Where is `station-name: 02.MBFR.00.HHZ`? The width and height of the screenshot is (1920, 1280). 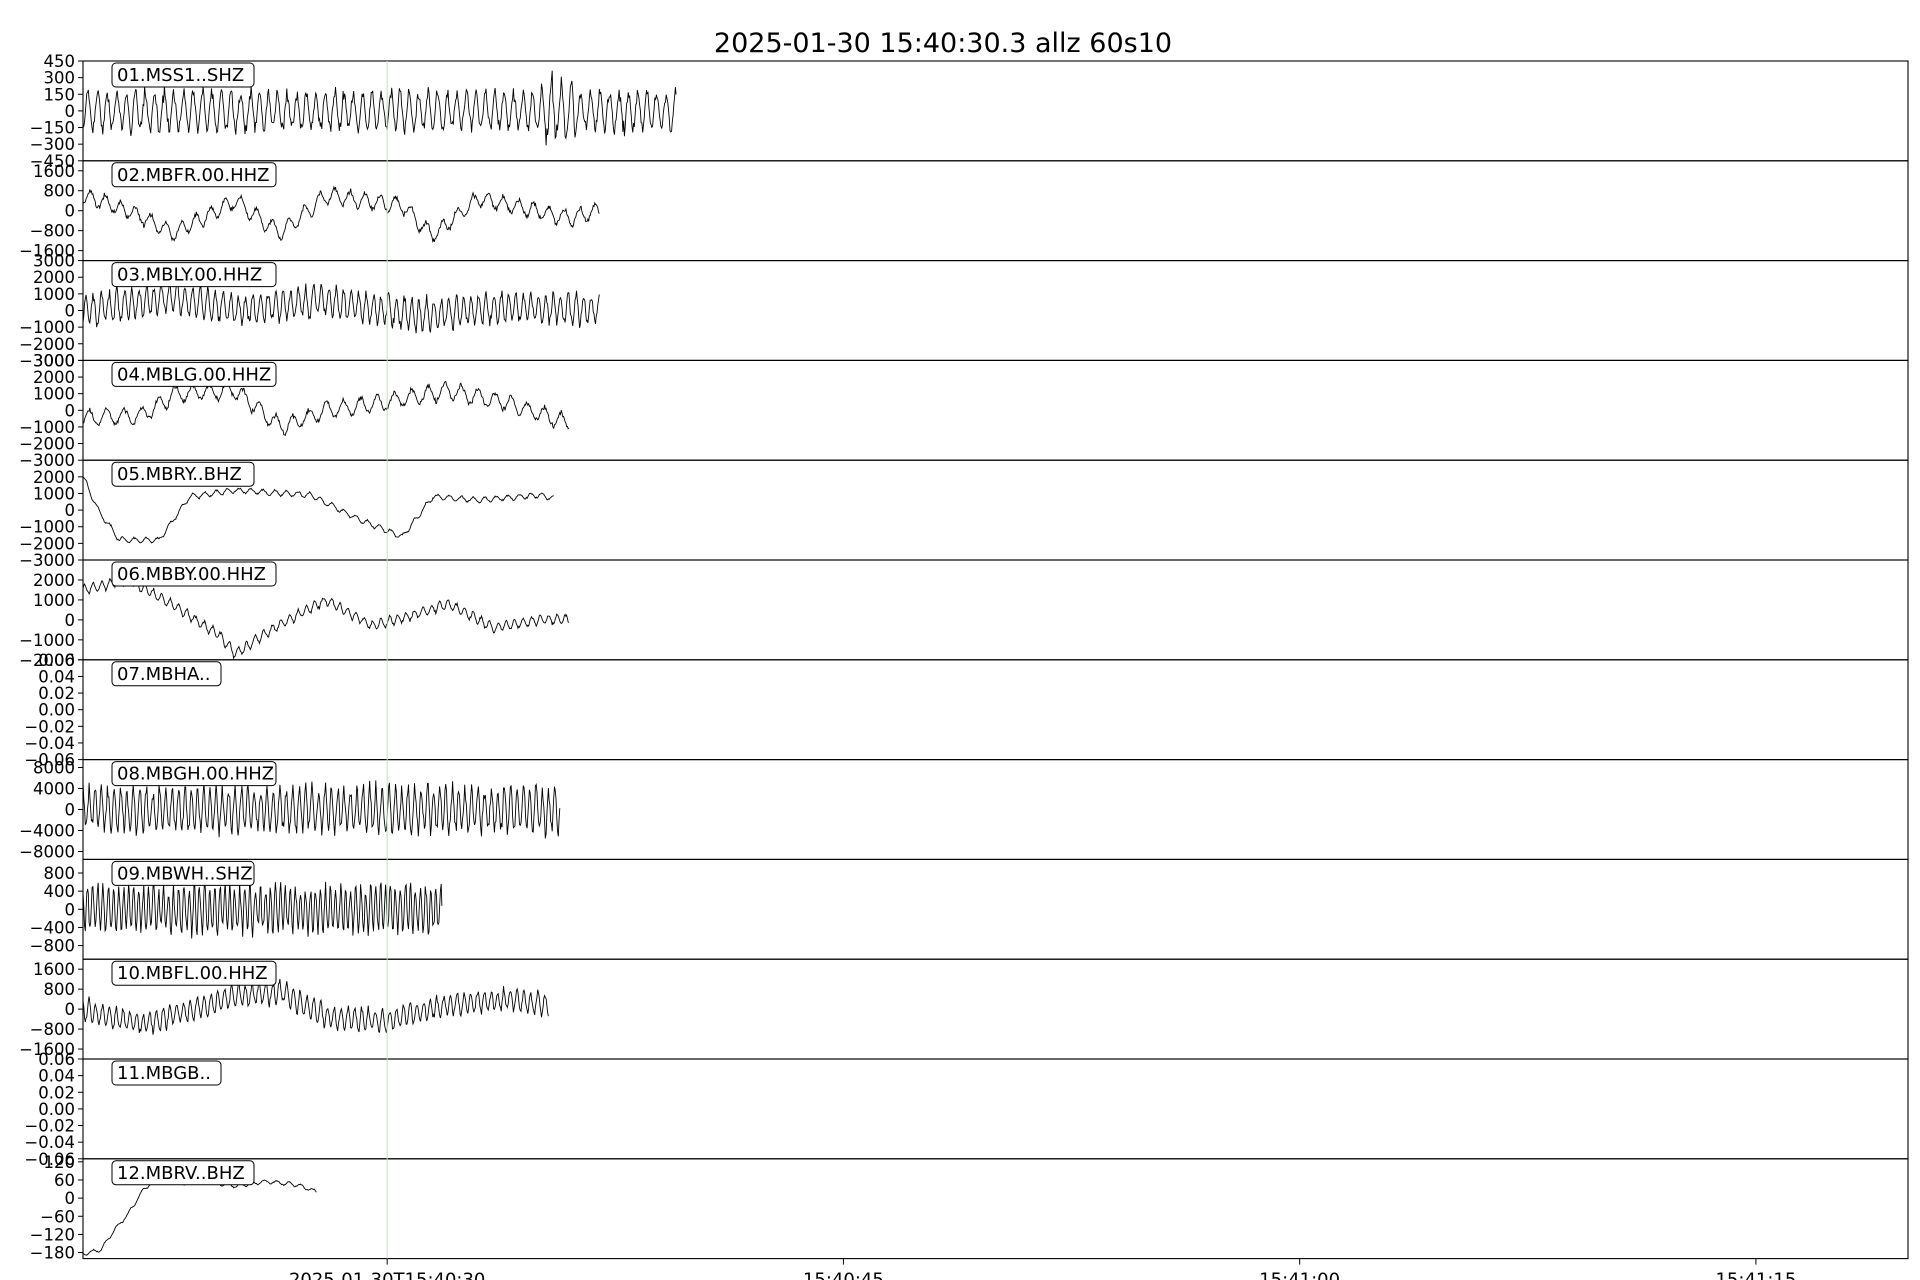
station-name: 02.MBFR.00.HHZ is located at coordinates (193, 175).